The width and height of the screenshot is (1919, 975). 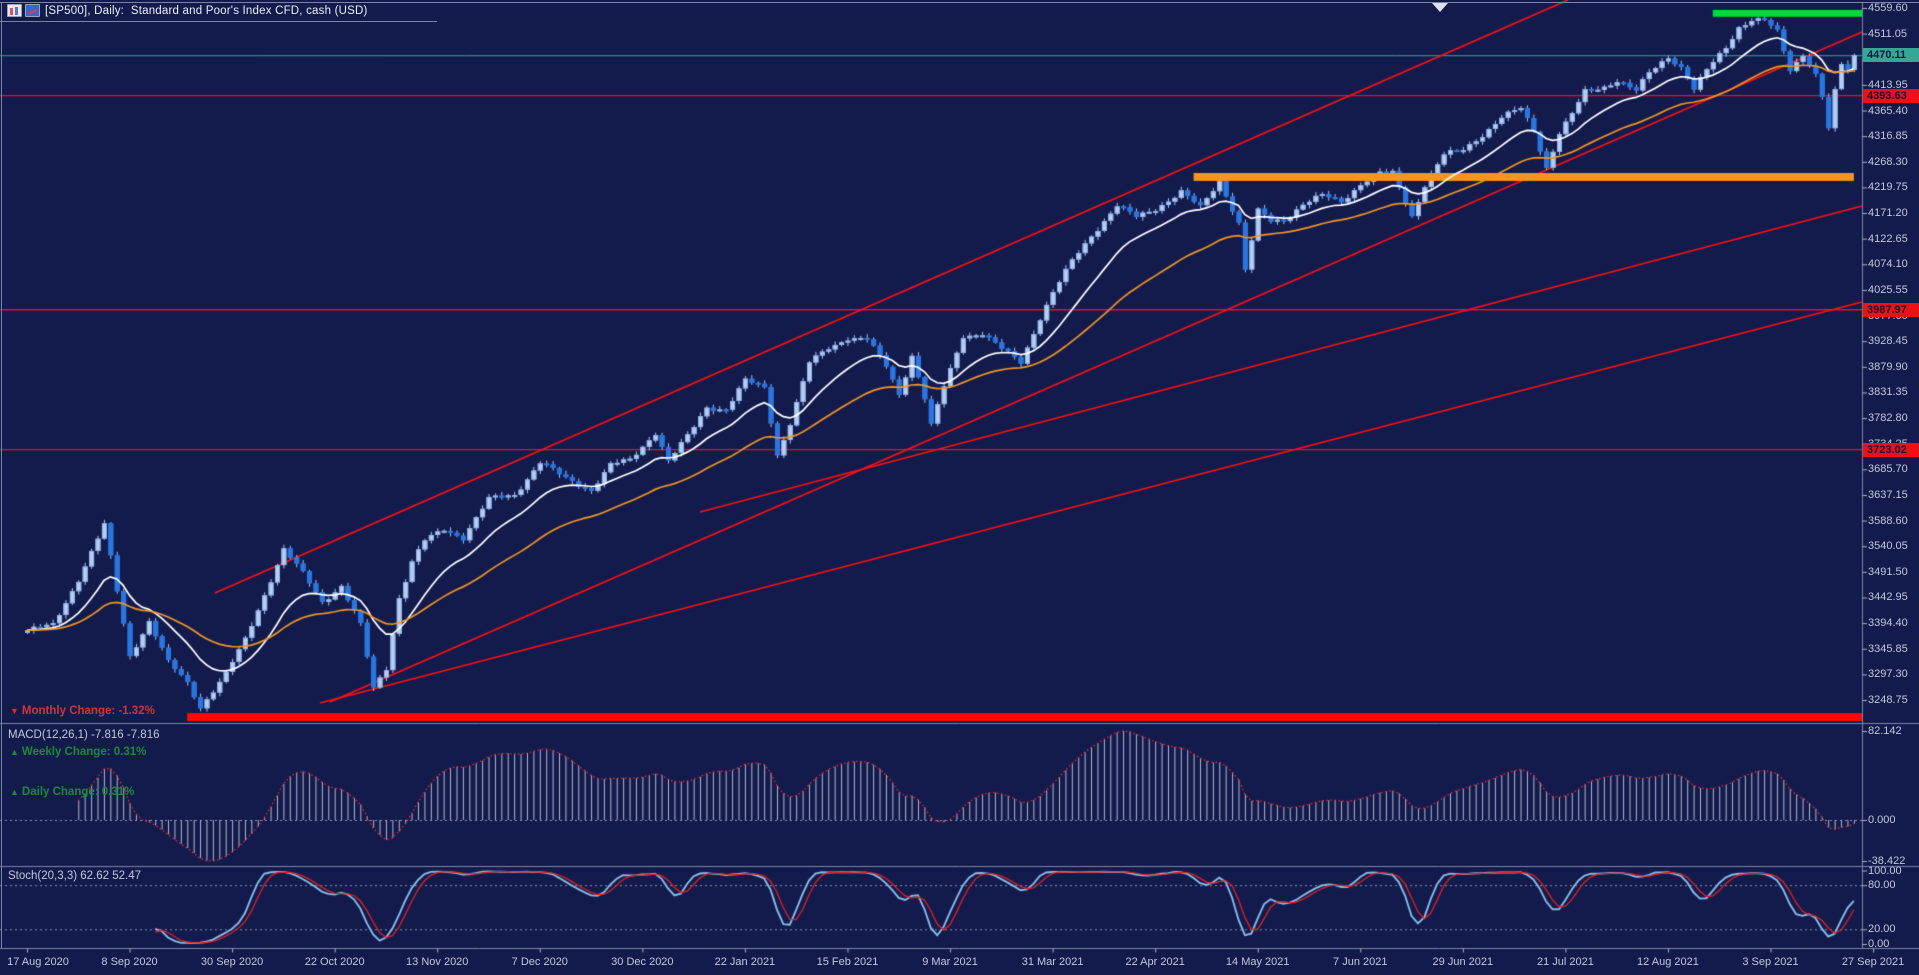 I want to click on date-axis-label: 17 Aug 2020, so click(x=38, y=962).